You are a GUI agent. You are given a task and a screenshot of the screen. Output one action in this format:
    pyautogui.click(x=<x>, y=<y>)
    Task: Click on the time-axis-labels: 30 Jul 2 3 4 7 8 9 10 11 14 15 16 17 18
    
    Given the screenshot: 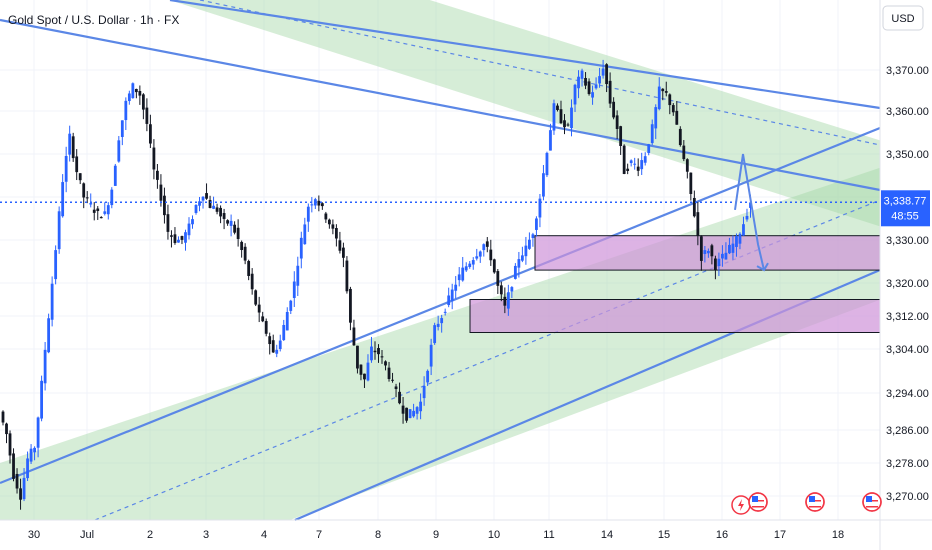 What is the action you would take?
    pyautogui.click(x=436, y=535)
    